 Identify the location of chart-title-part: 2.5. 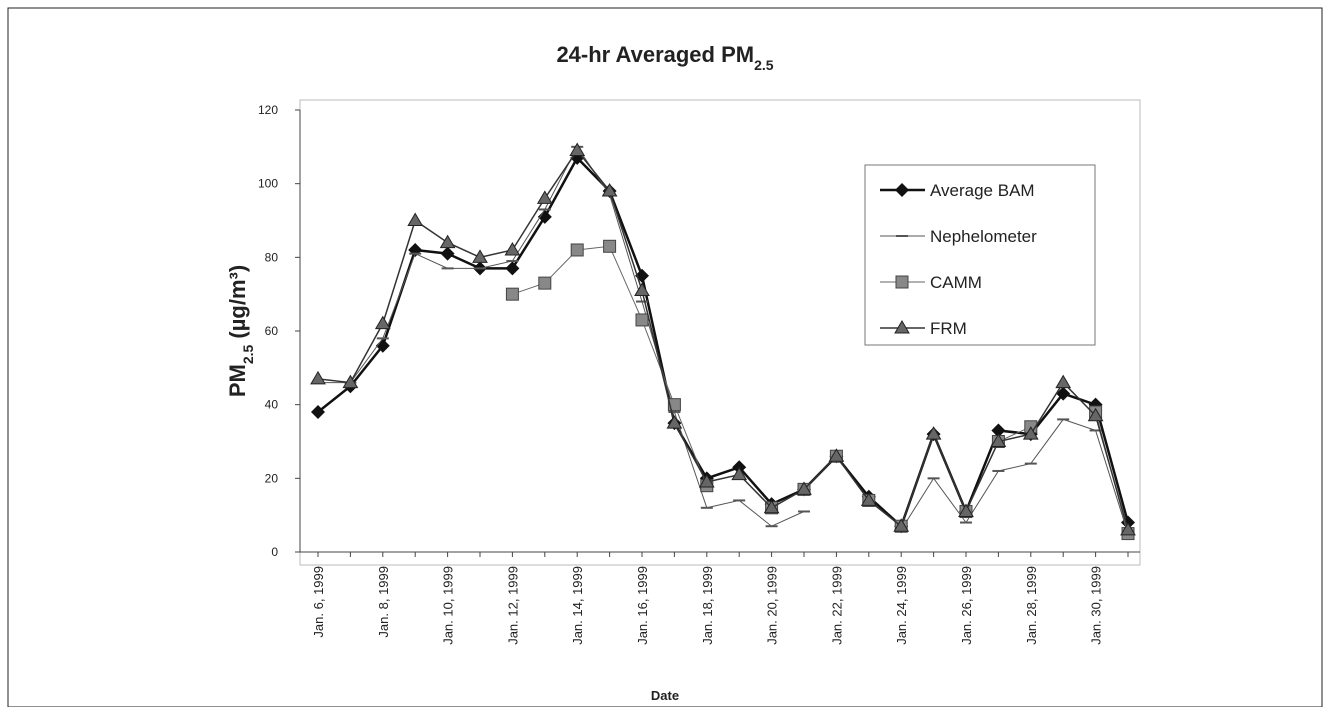
(764, 65).